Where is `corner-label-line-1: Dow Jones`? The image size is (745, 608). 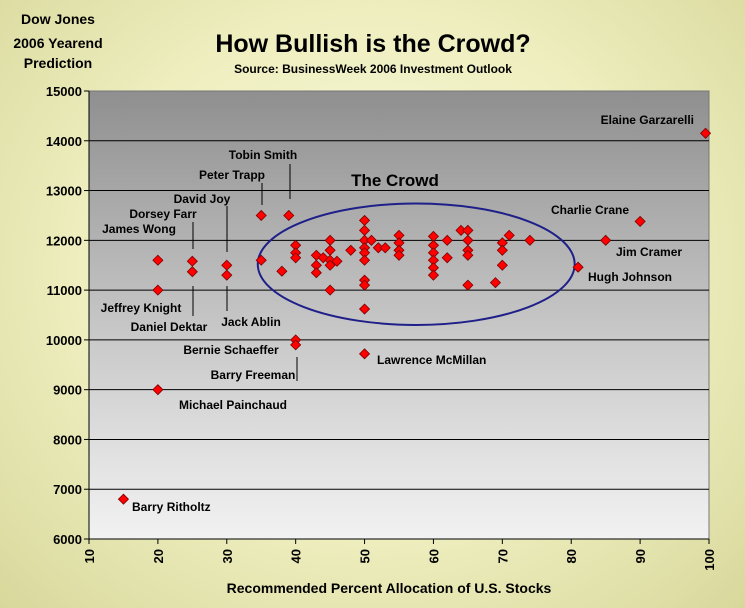 corner-label-line-1: Dow Jones is located at coordinates (58, 19).